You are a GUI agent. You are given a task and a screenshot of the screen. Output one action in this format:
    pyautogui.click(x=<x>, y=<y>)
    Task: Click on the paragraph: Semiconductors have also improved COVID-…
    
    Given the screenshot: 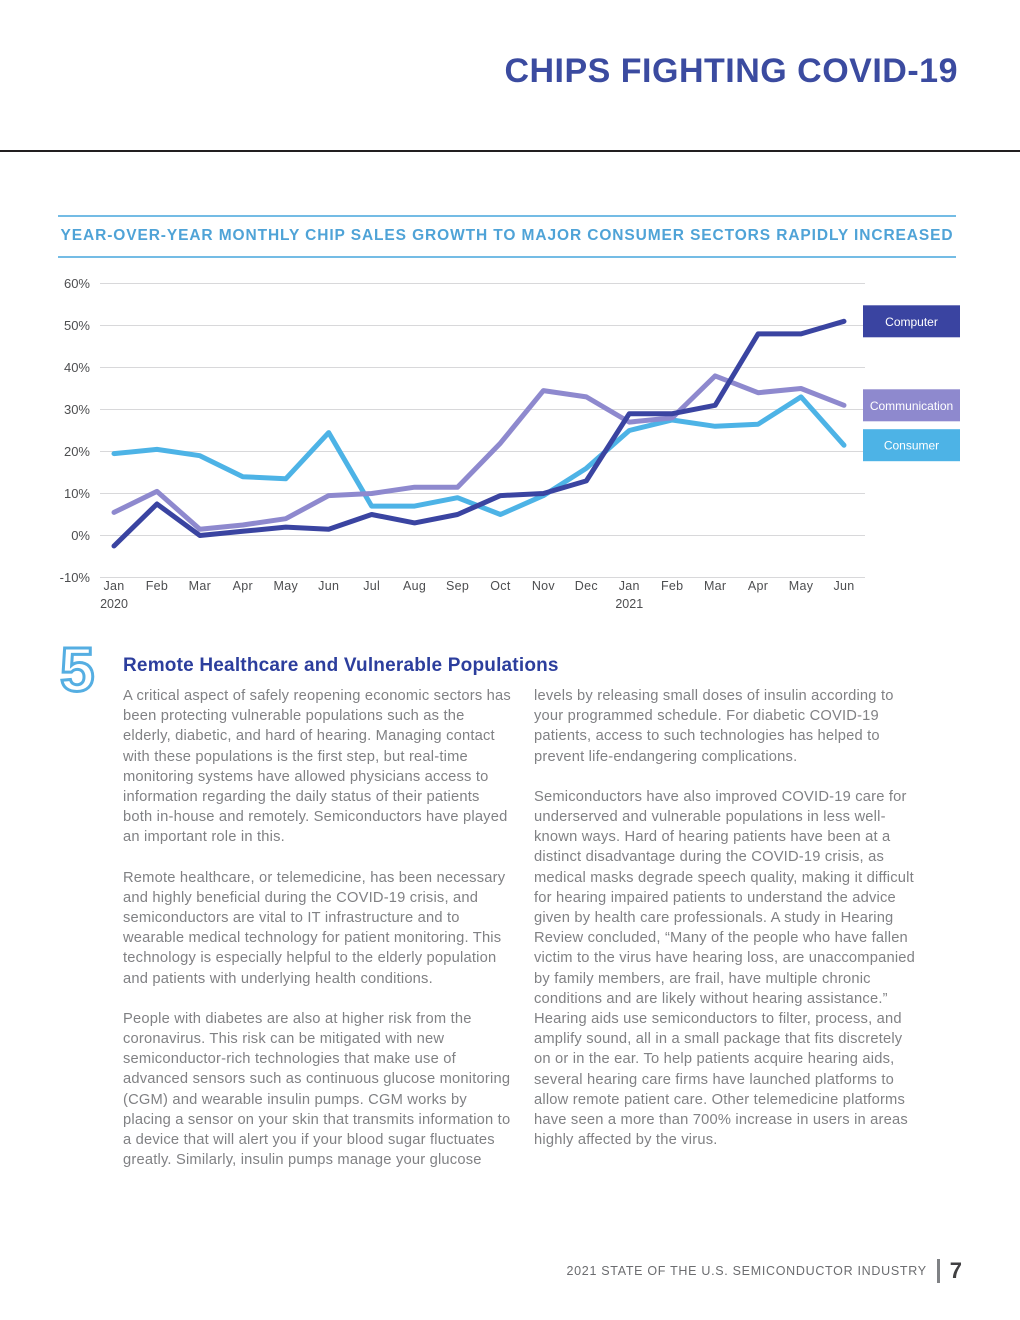 What is the action you would take?
    pyautogui.click(x=725, y=968)
    